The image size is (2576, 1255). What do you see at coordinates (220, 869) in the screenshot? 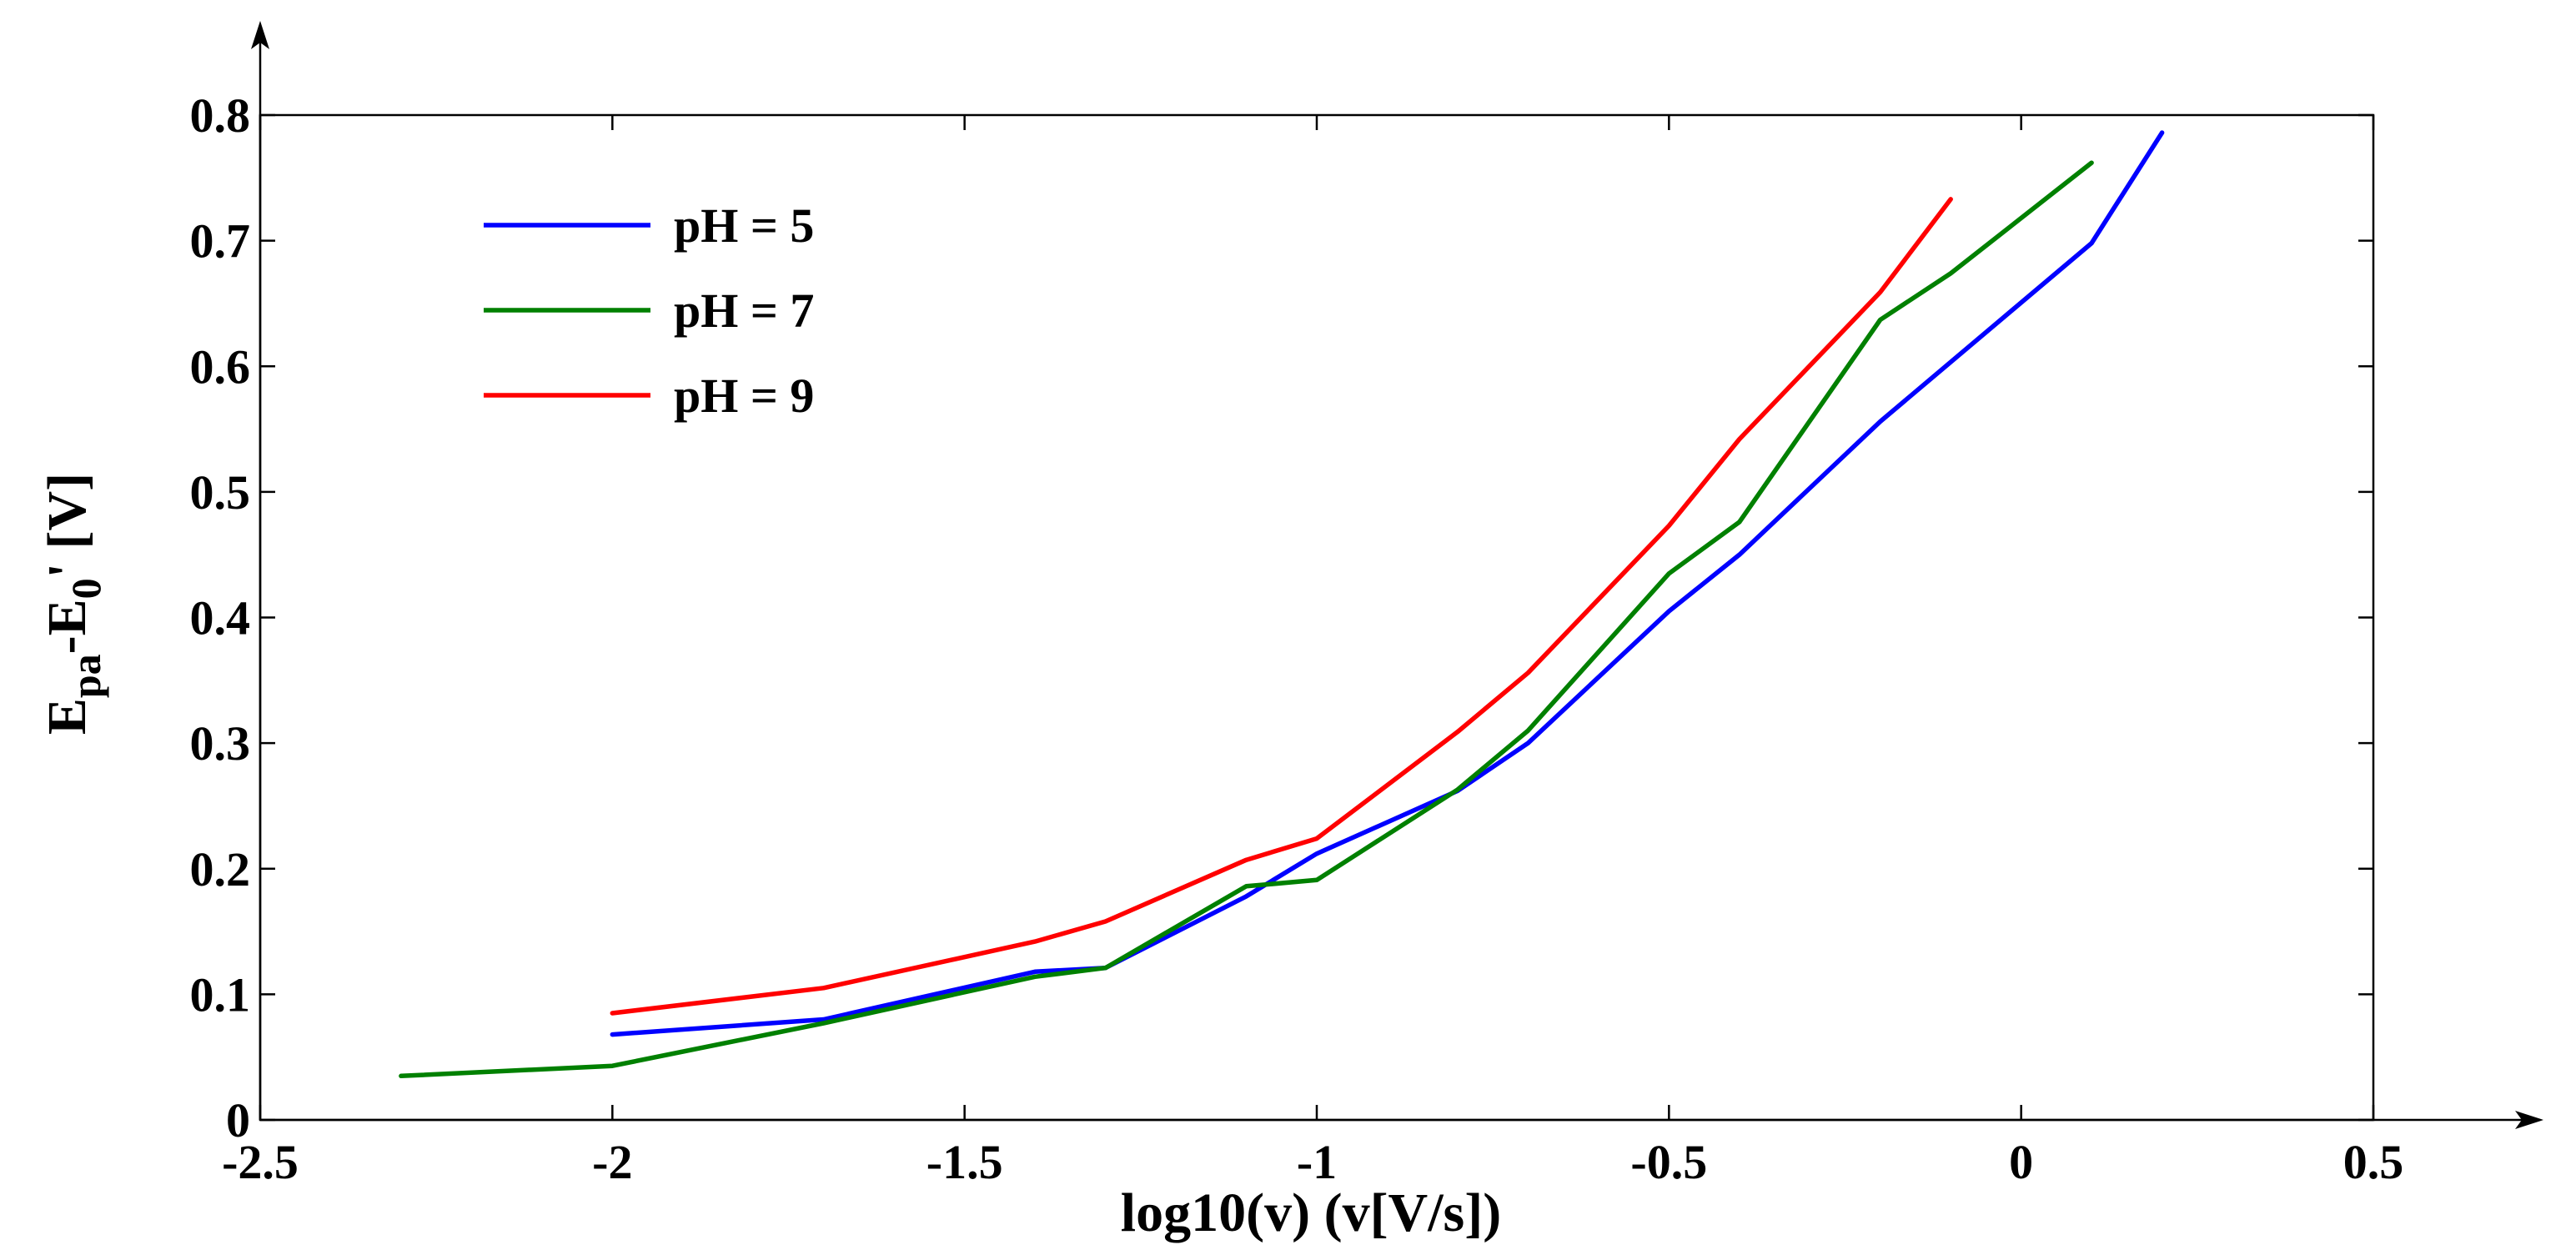
I see `y-tick-label: 0.2` at bounding box center [220, 869].